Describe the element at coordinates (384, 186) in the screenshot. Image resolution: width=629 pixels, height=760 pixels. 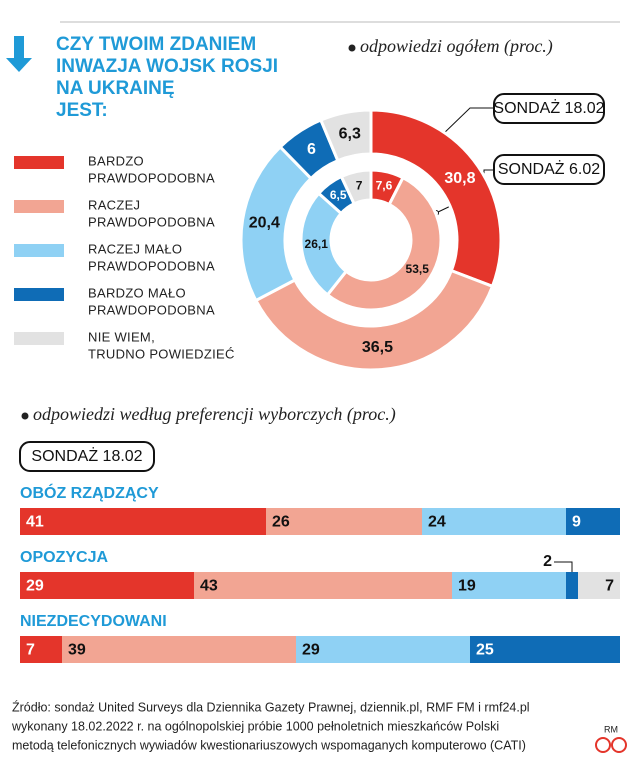
I see `data-label: 7,6` at that location.